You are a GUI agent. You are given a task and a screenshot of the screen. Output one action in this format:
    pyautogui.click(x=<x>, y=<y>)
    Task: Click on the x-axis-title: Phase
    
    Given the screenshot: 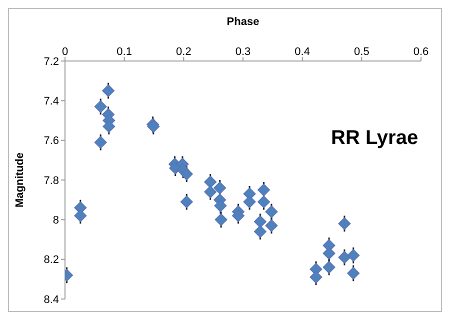 What is the action you would take?
    pyautogui.click(x=243, y=22)
    